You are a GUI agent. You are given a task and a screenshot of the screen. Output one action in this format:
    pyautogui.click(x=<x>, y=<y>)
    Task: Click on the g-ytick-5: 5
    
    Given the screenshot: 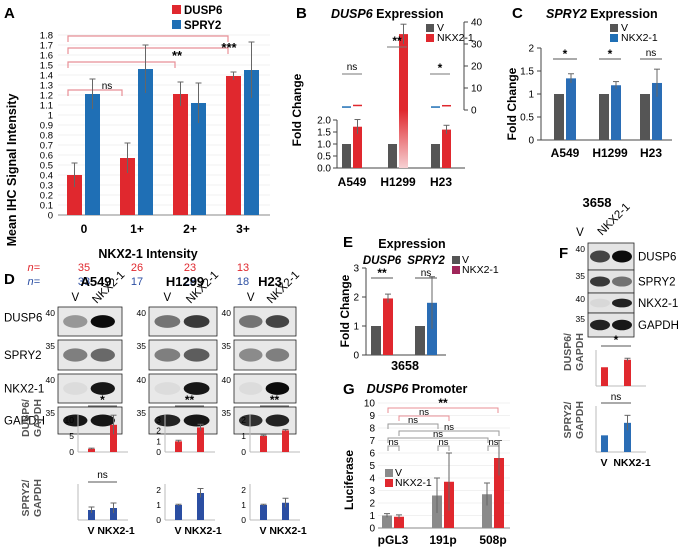 What is the action you would take?
    pyautogui.click(x=372, y=466)
    